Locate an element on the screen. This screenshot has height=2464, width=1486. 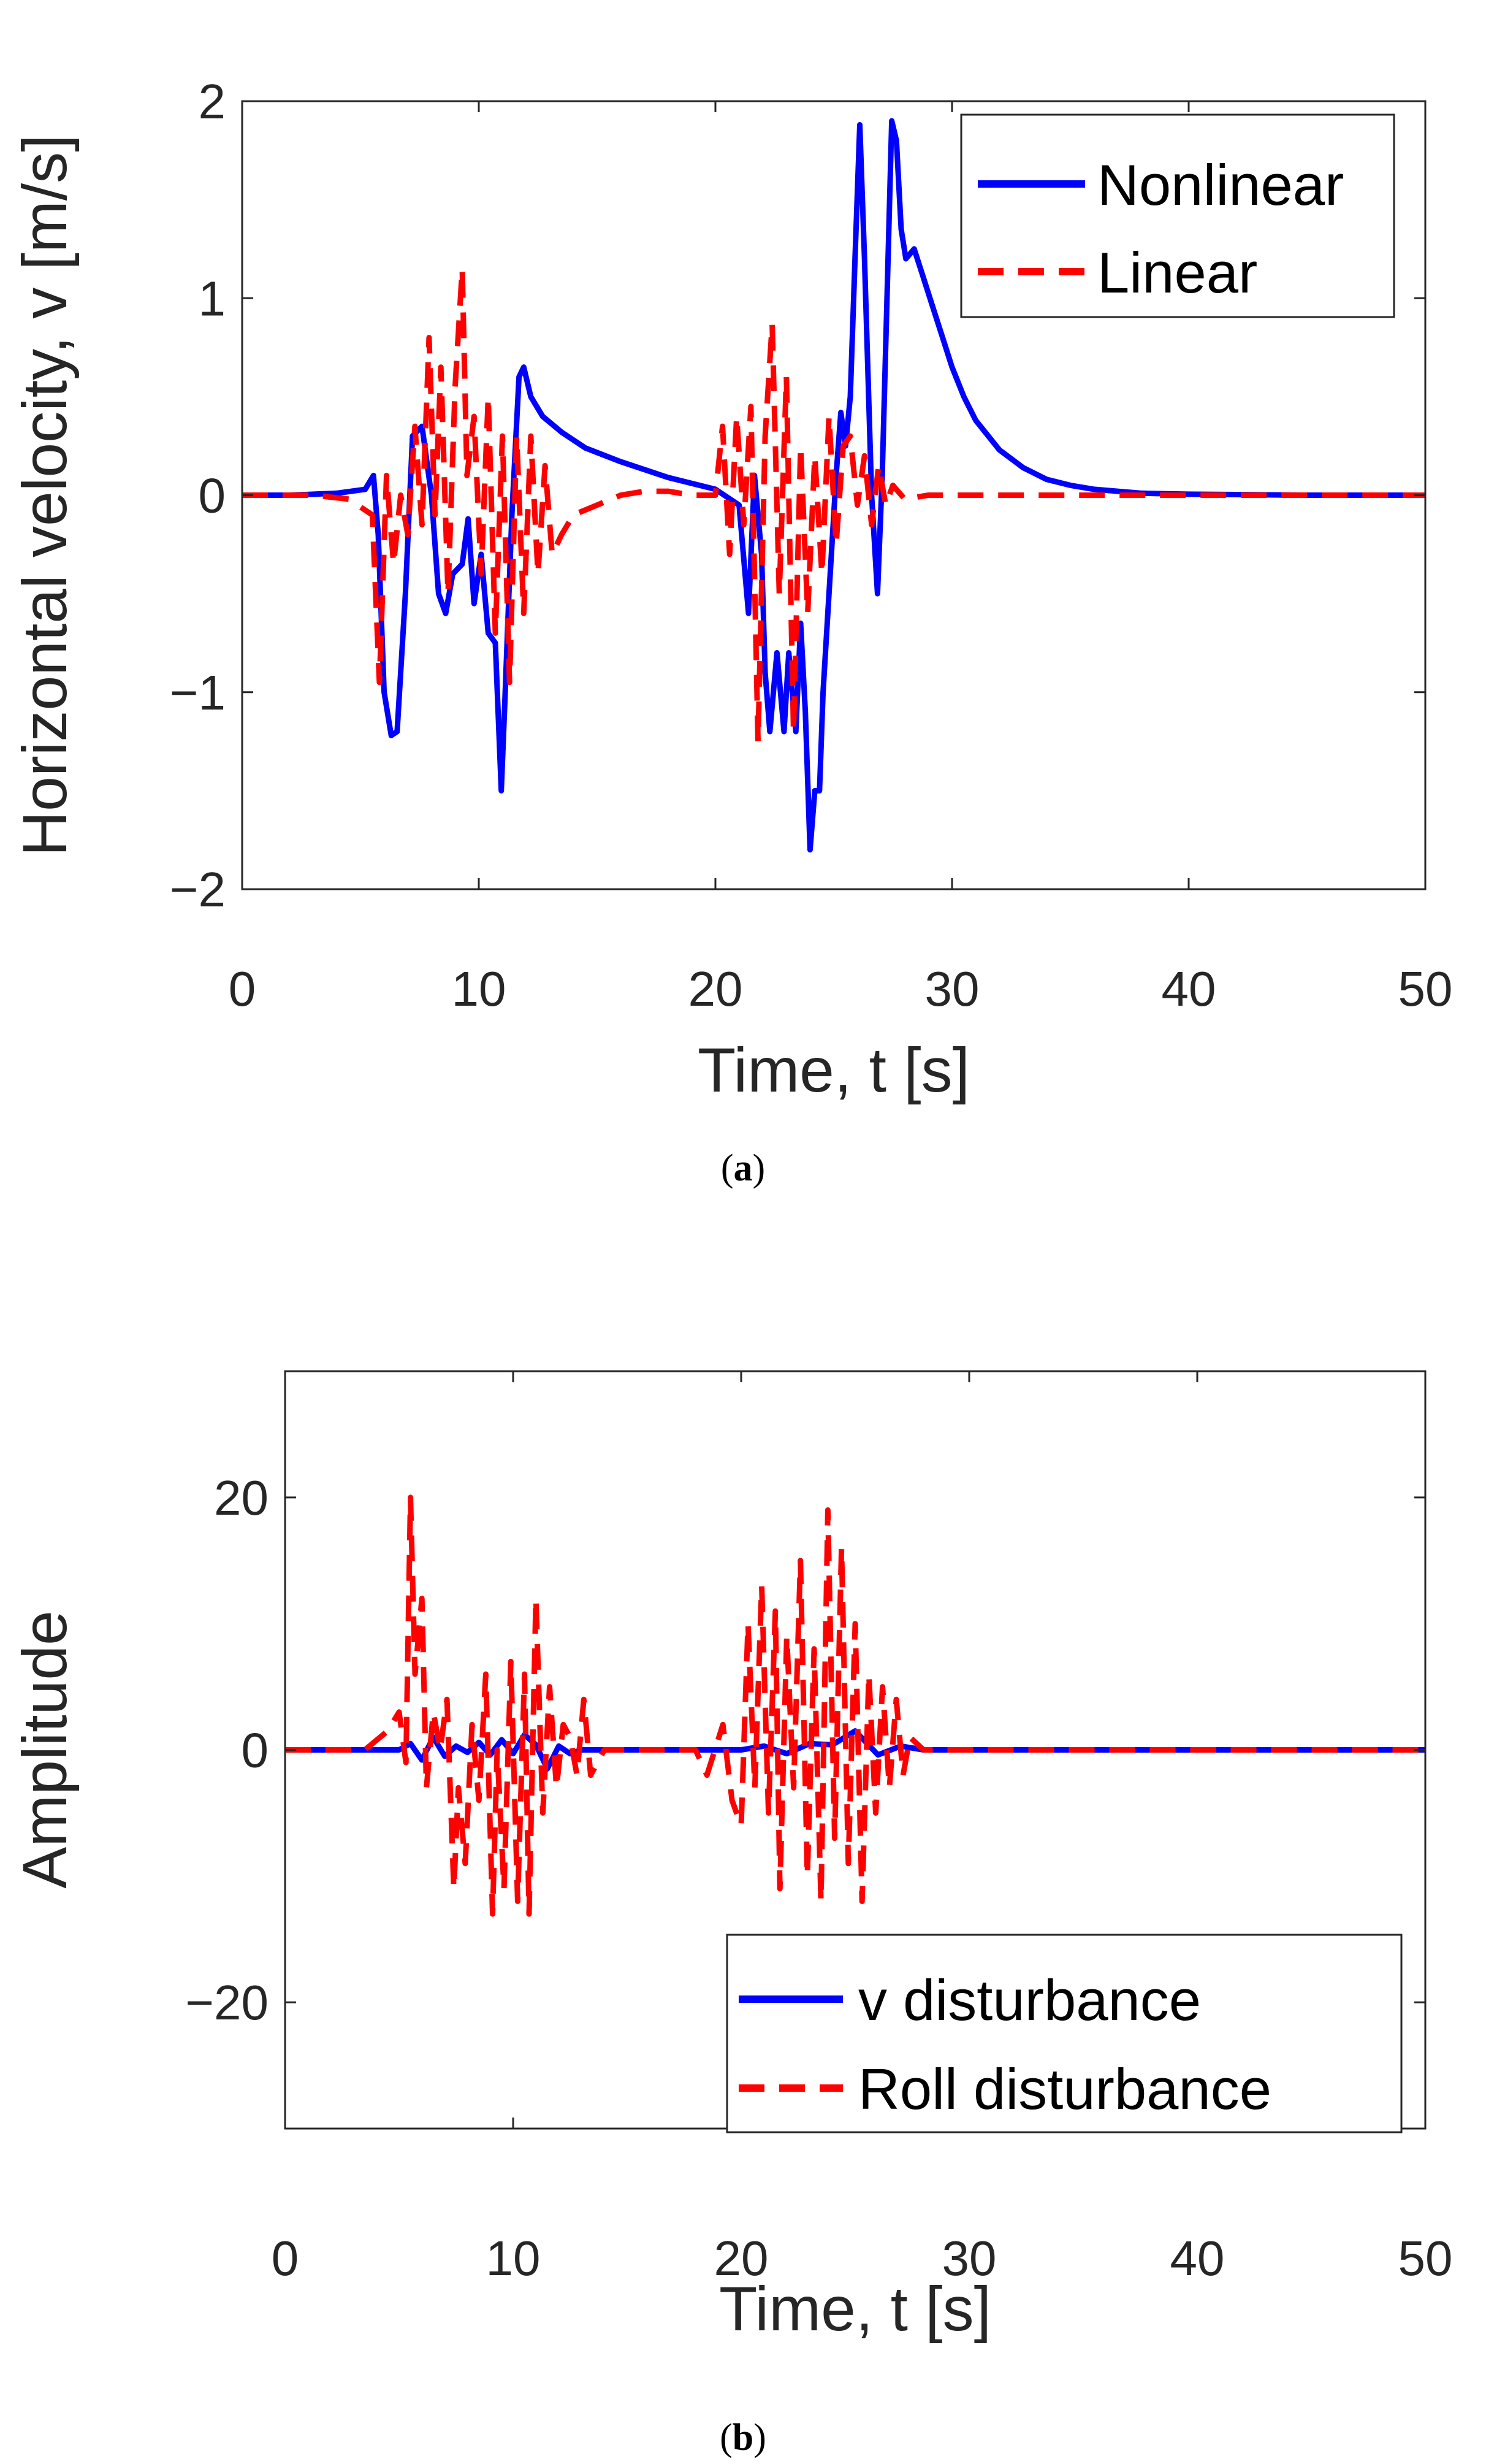
panel-a-x-tick-label: 40 is located at coordinates (1189, 989).